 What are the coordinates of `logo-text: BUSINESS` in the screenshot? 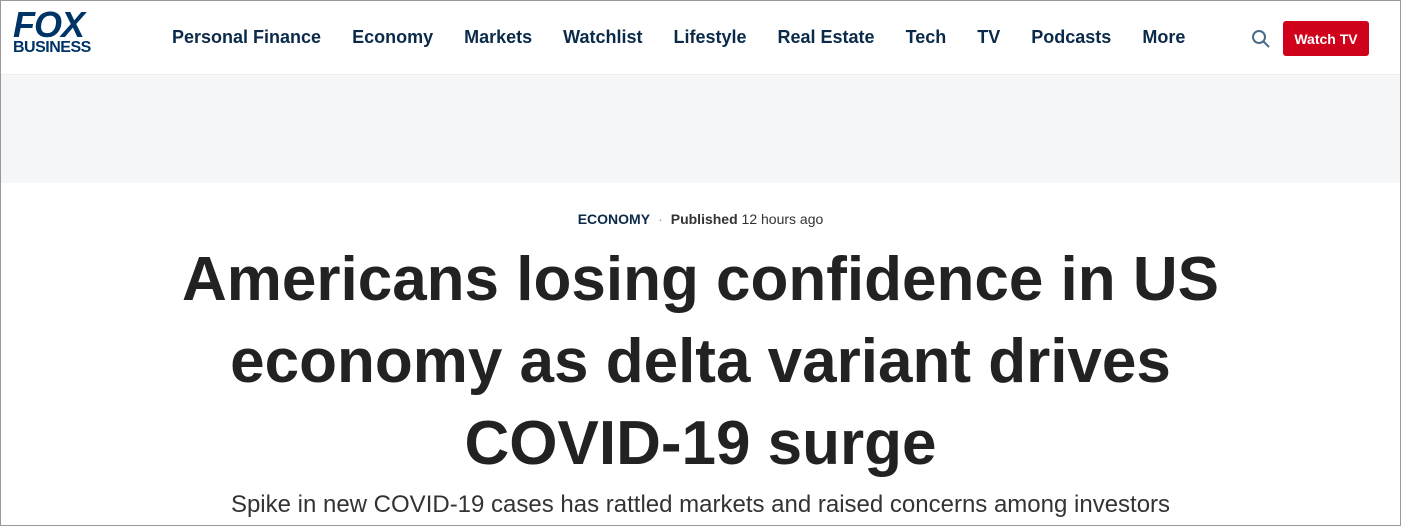 It's located at (52, 48).